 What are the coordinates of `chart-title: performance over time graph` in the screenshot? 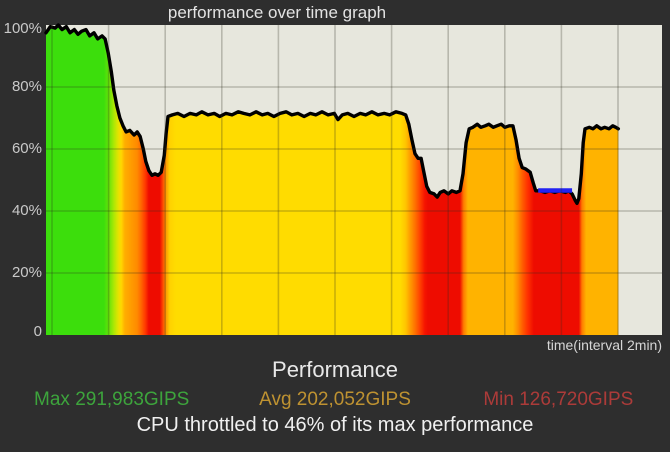 It's located at (277, 12).